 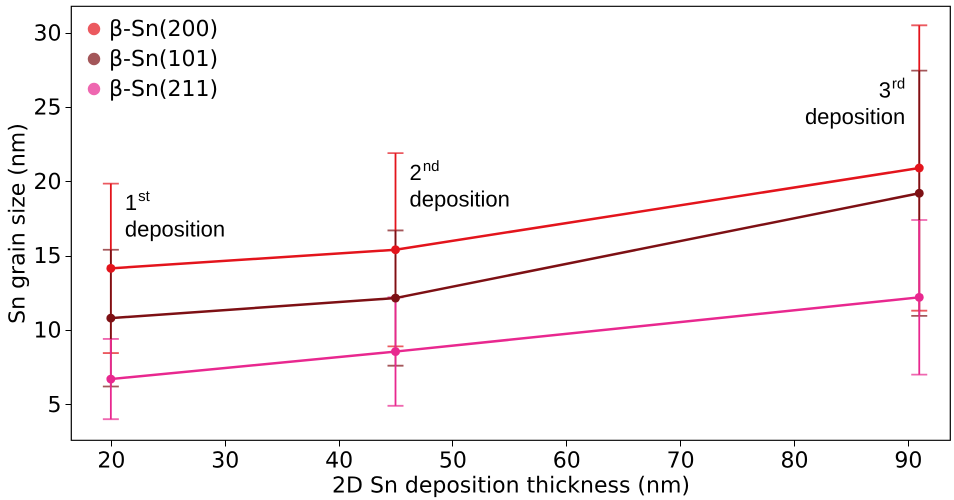 What do you see at coordinates (225, 461) in the screenshot?
I see `x-tick-label: 30` at bounding box center [225, 461].